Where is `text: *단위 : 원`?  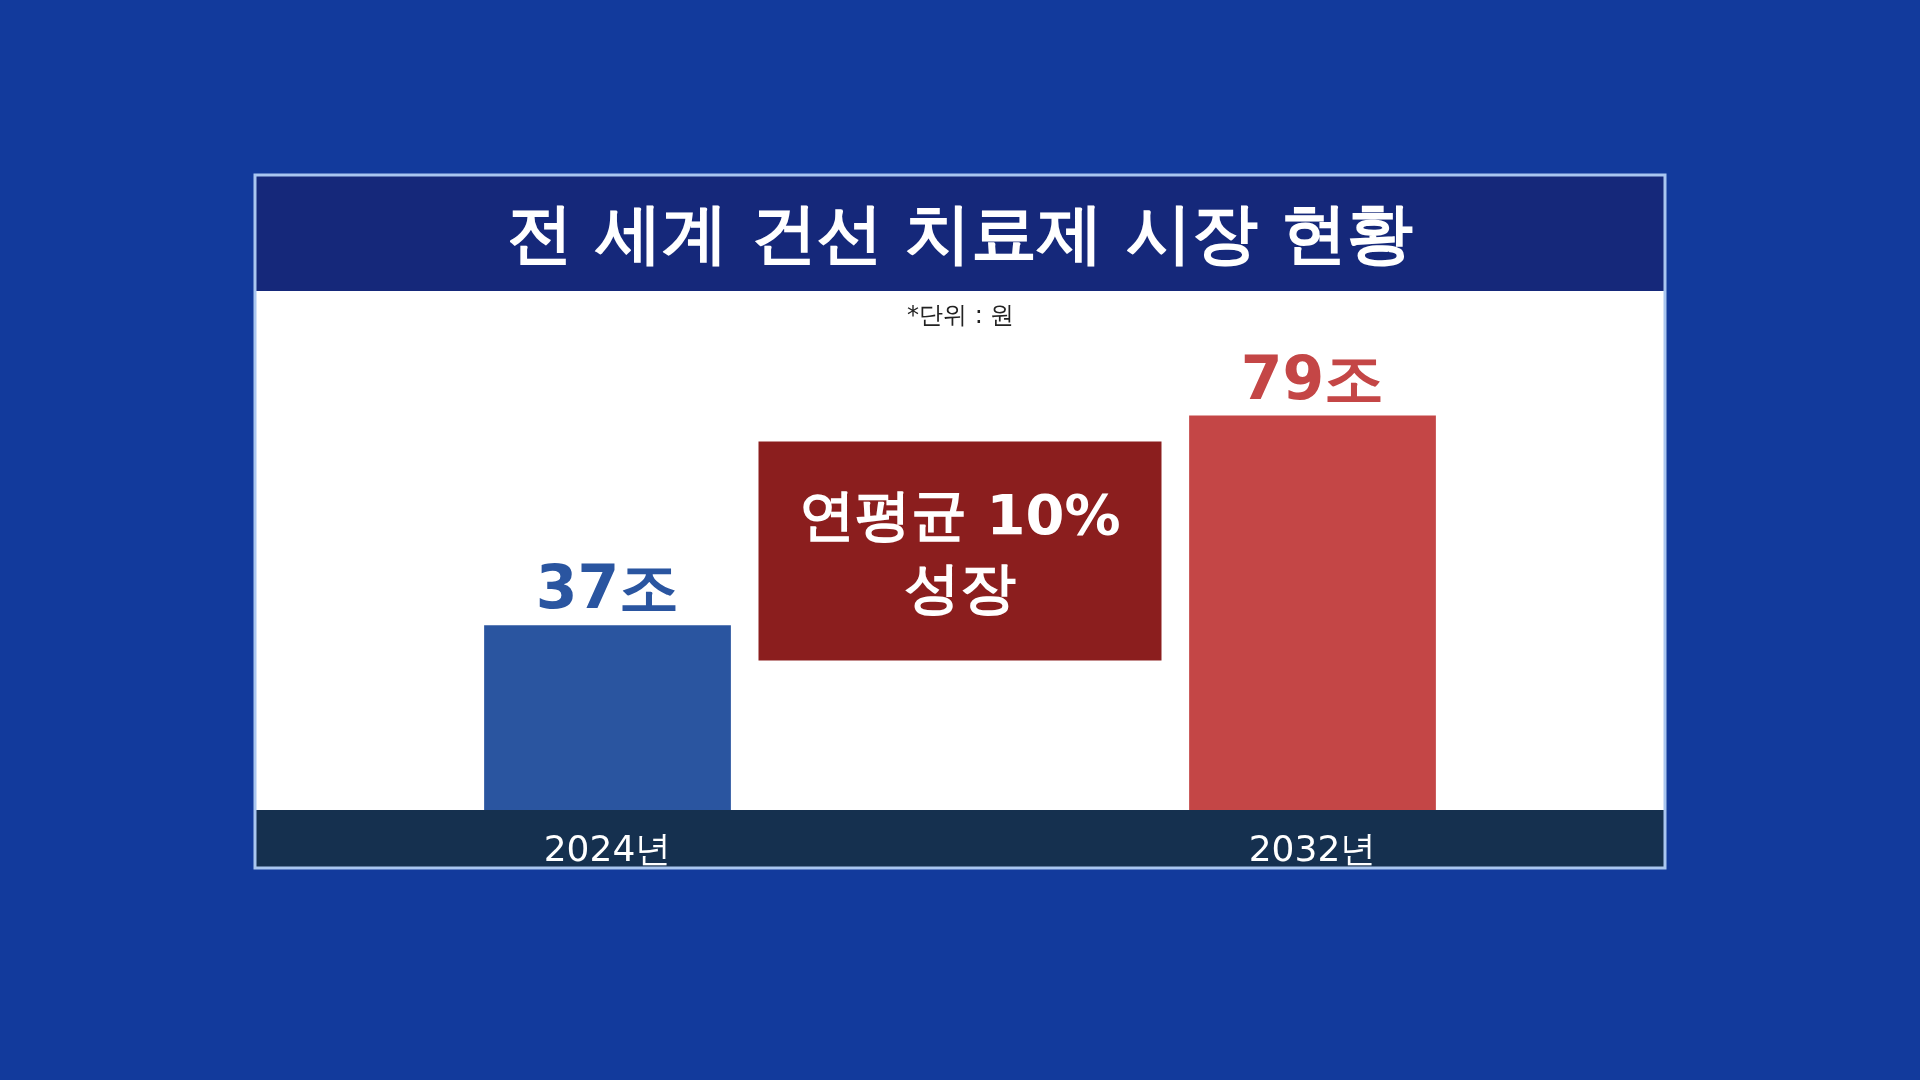
text: *단위 : 원 is located at coordinates (961, 315).